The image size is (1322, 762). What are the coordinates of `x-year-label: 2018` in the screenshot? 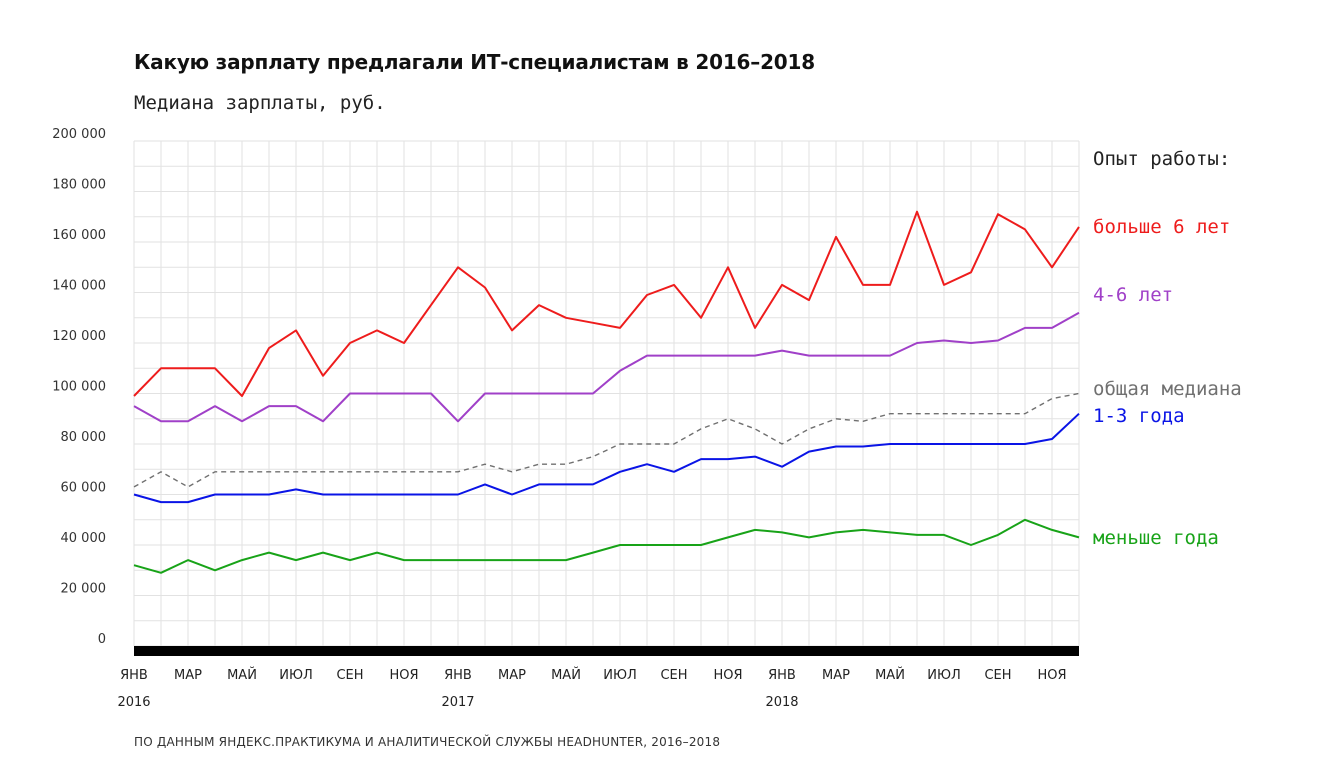 It's located at (781, 702).